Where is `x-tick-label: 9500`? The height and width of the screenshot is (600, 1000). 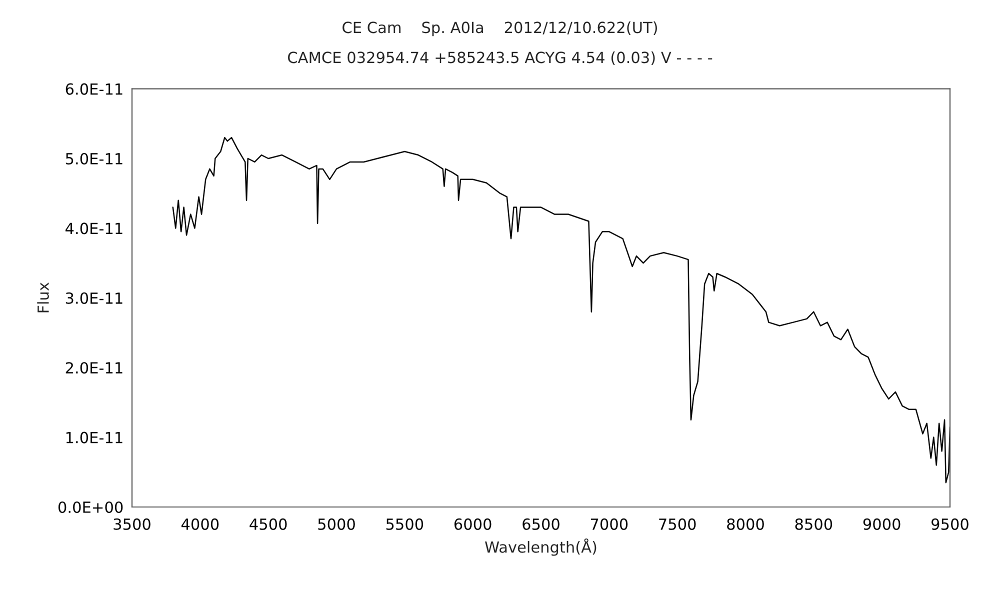 x-tick-label: 9500 is located at coordinates (950, 524).